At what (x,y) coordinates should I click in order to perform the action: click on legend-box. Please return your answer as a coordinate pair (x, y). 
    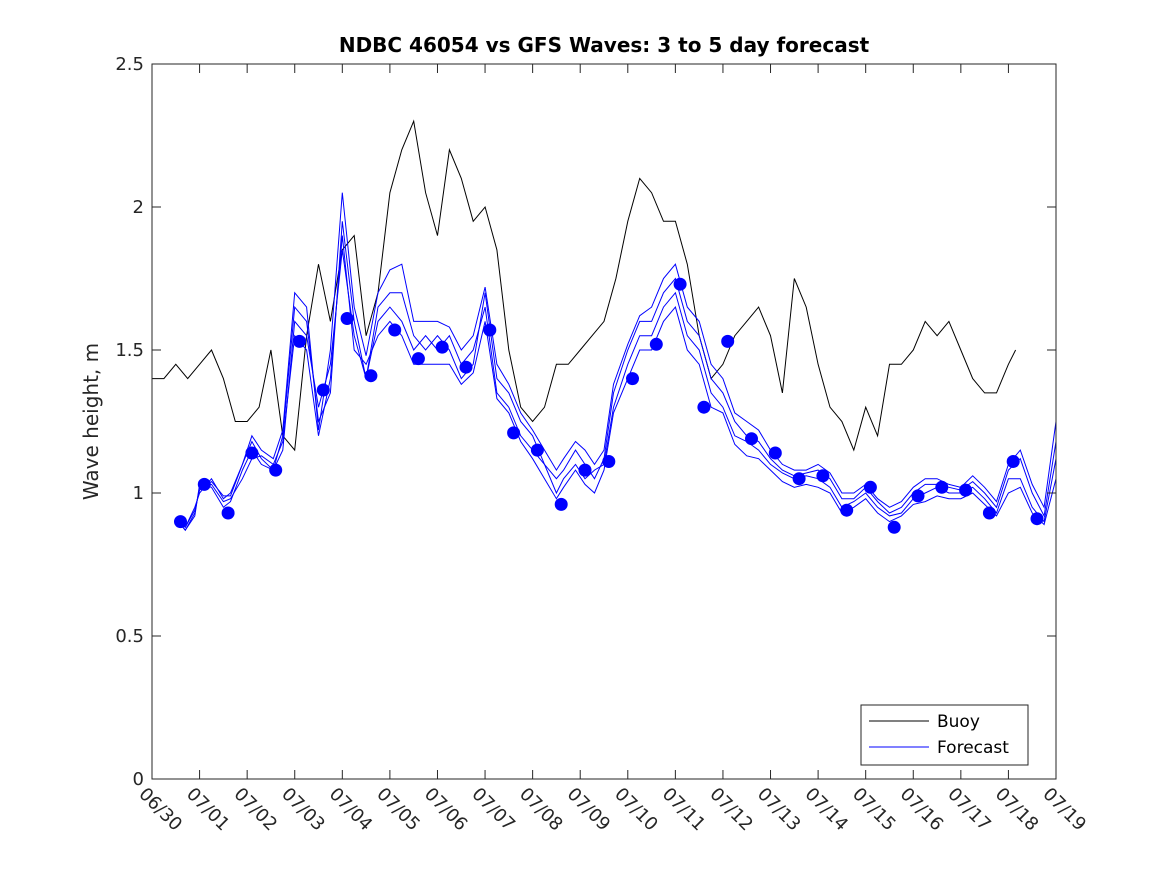
    Looking at the image, I should click on (944, 735).